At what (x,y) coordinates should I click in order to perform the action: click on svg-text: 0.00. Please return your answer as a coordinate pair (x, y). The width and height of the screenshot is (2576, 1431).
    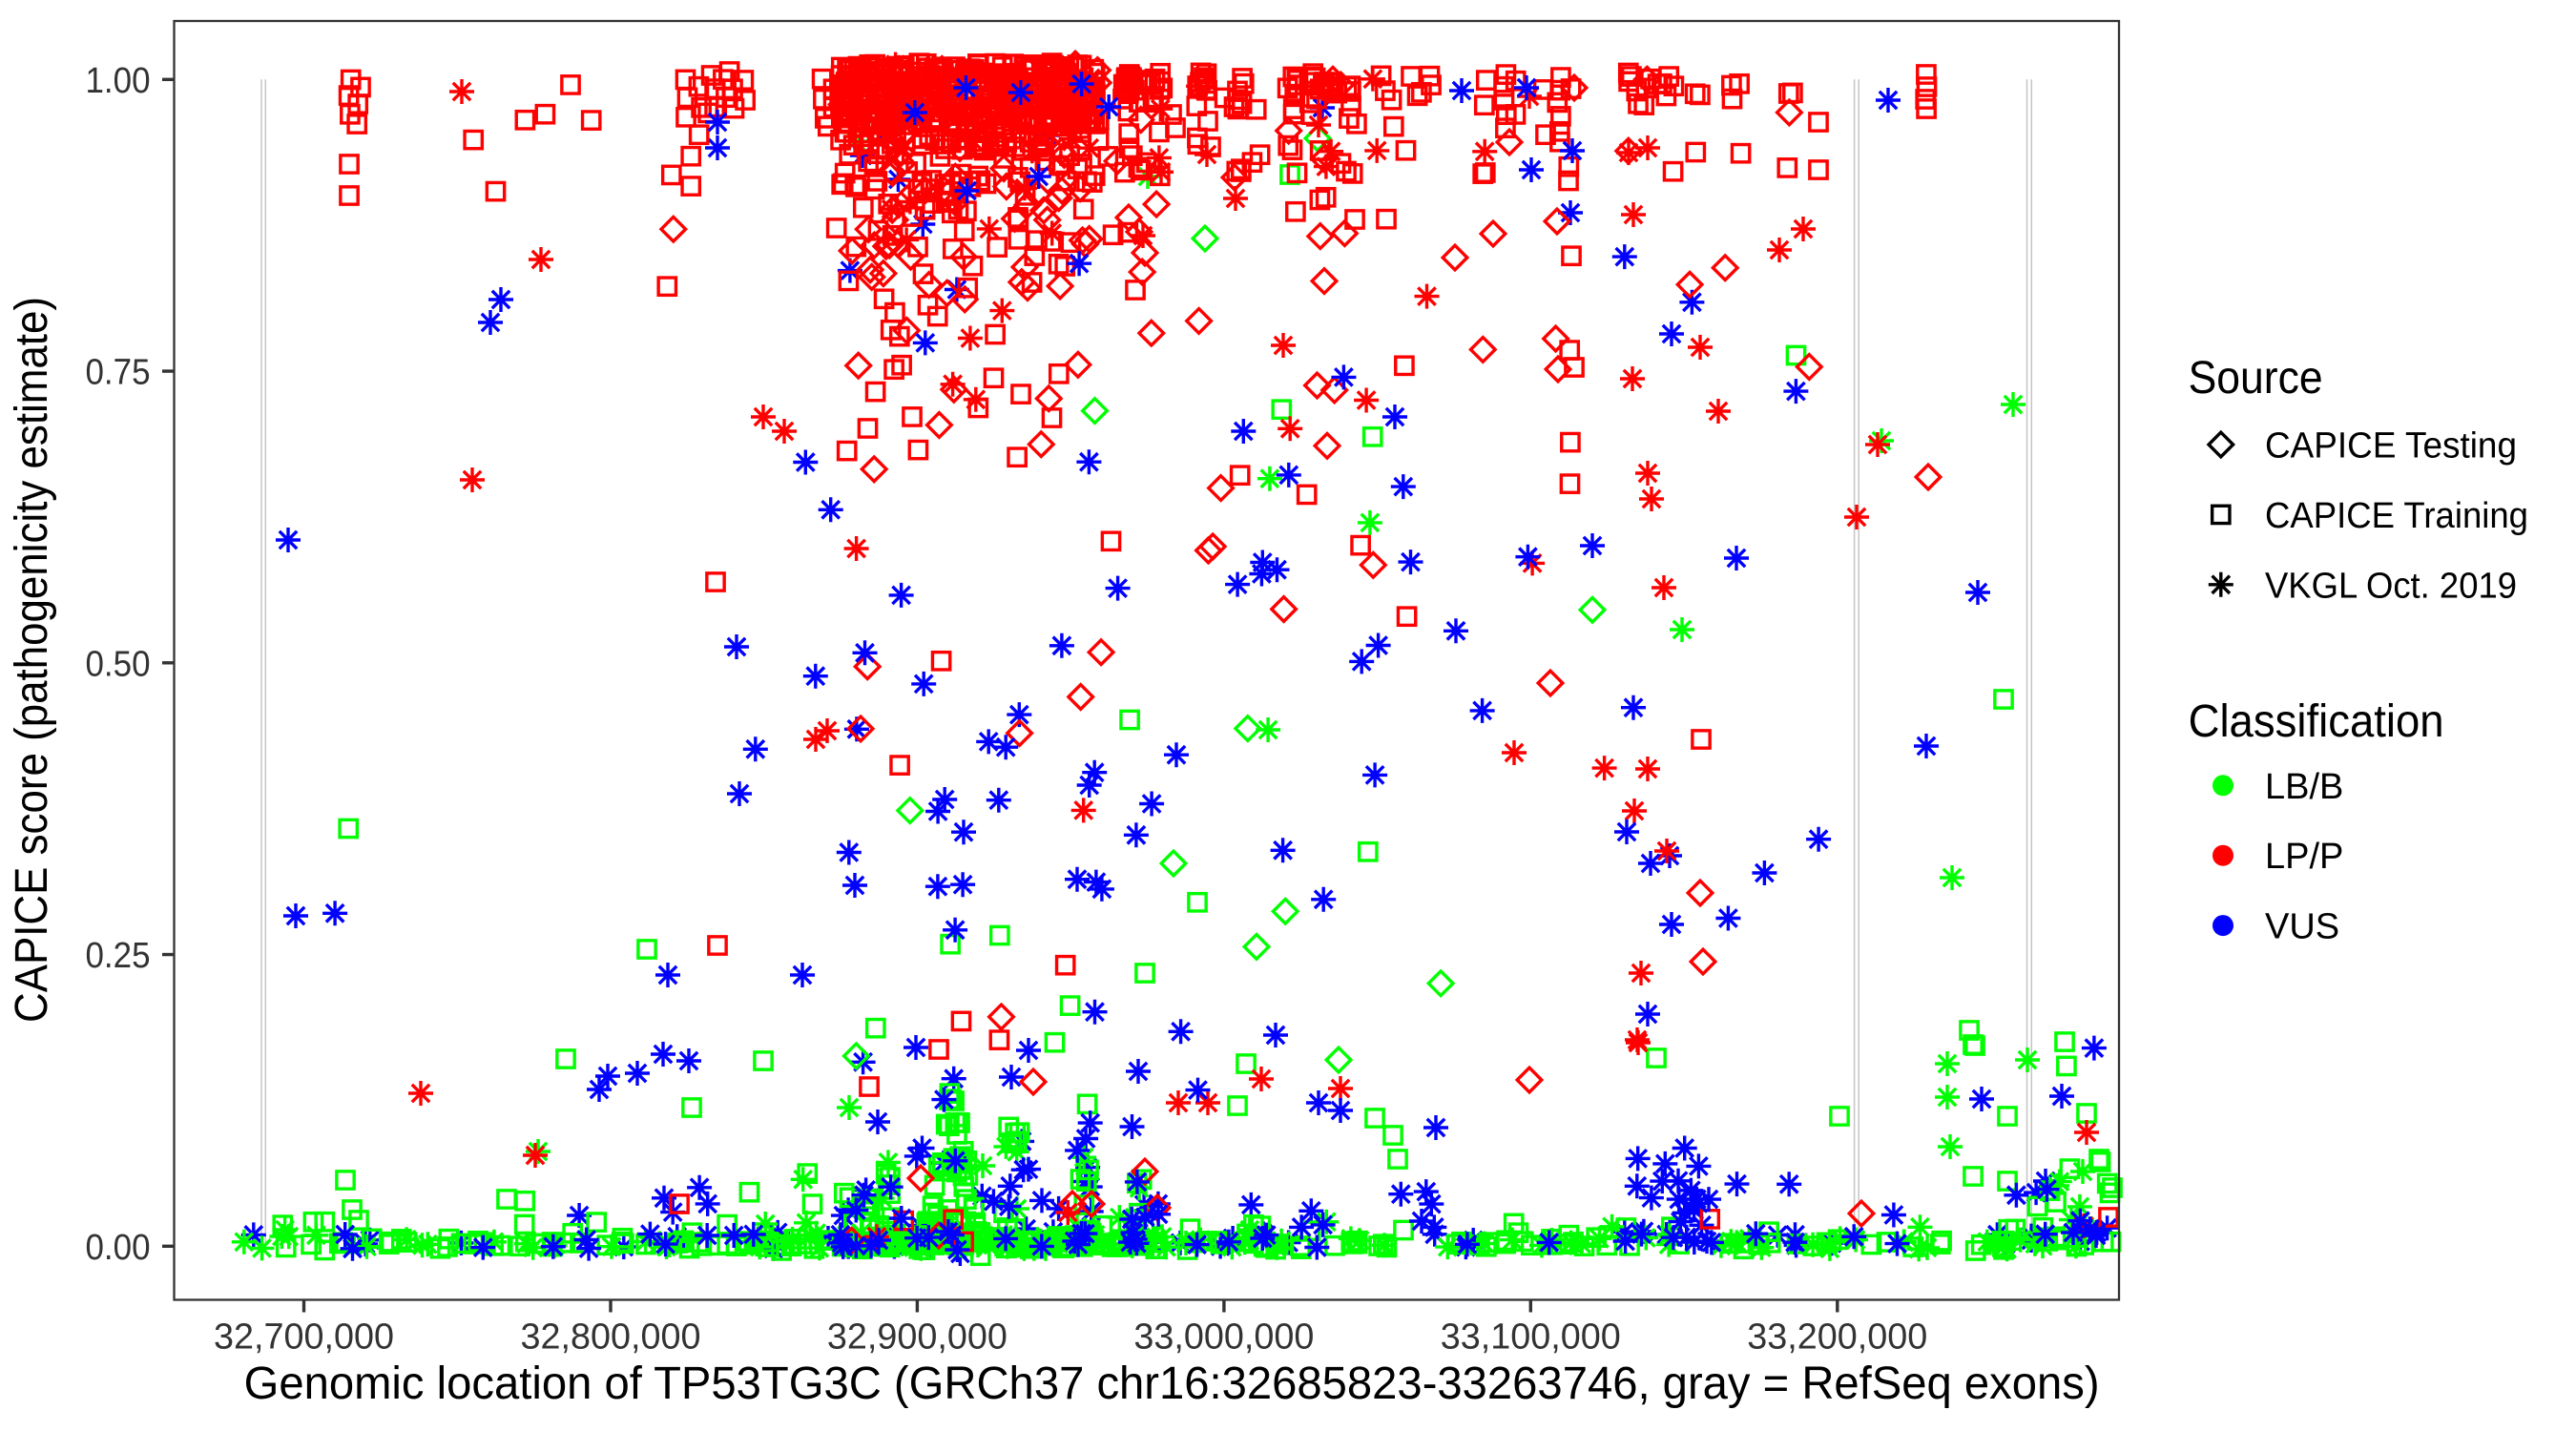
    Looking at the image, I should click on (118, 1248).